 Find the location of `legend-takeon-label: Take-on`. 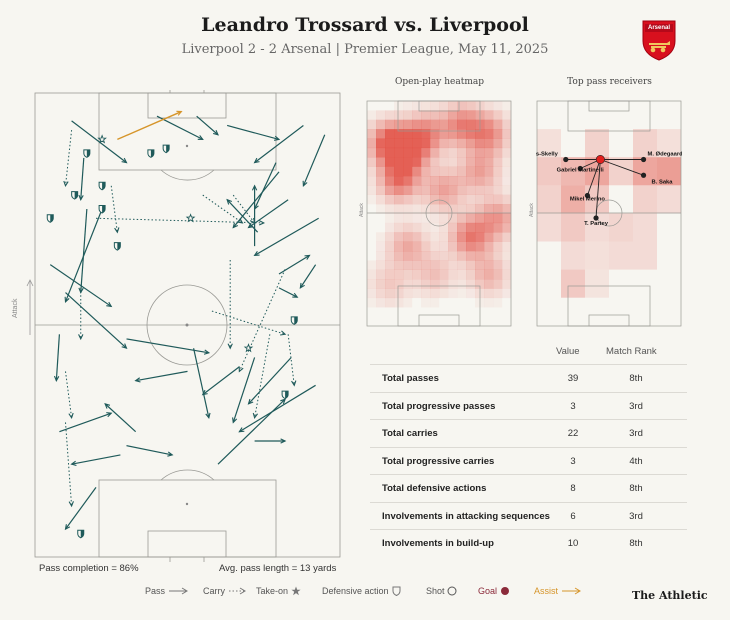

legend-takeon-label: Take-on is located at coordinates (272, 591).